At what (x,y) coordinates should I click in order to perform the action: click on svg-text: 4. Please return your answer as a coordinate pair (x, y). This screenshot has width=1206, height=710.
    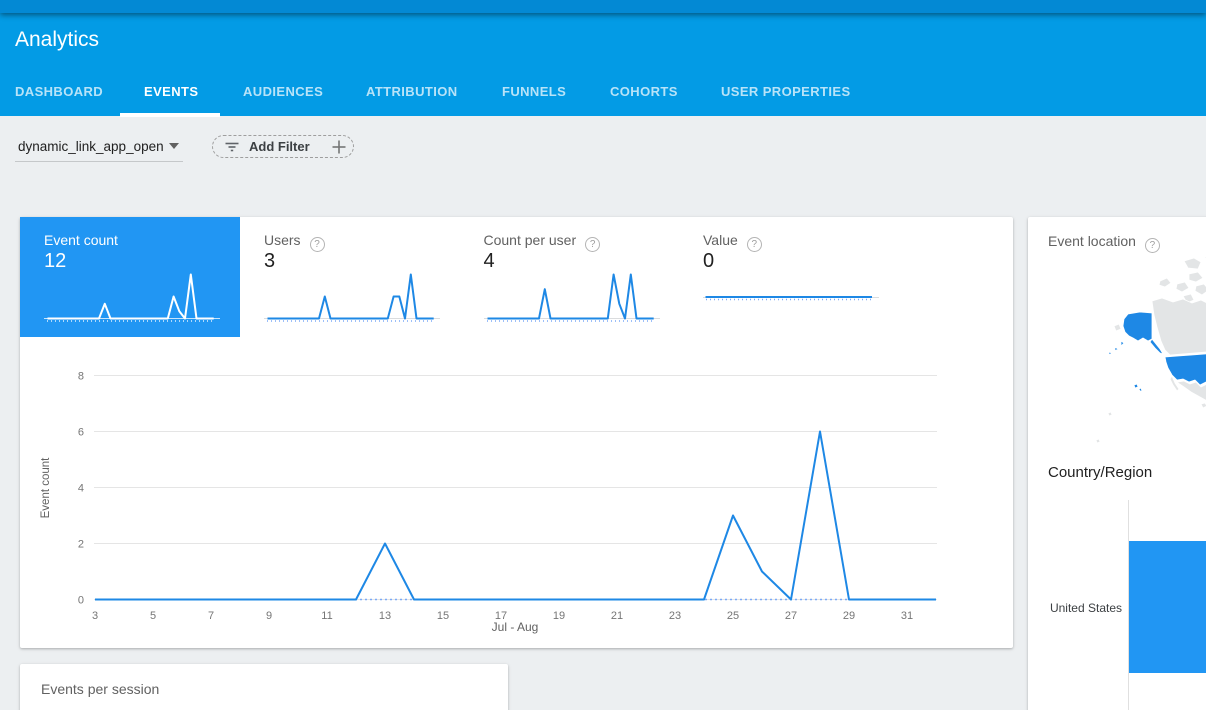
    Looking at the image, I should click on (81, 489).